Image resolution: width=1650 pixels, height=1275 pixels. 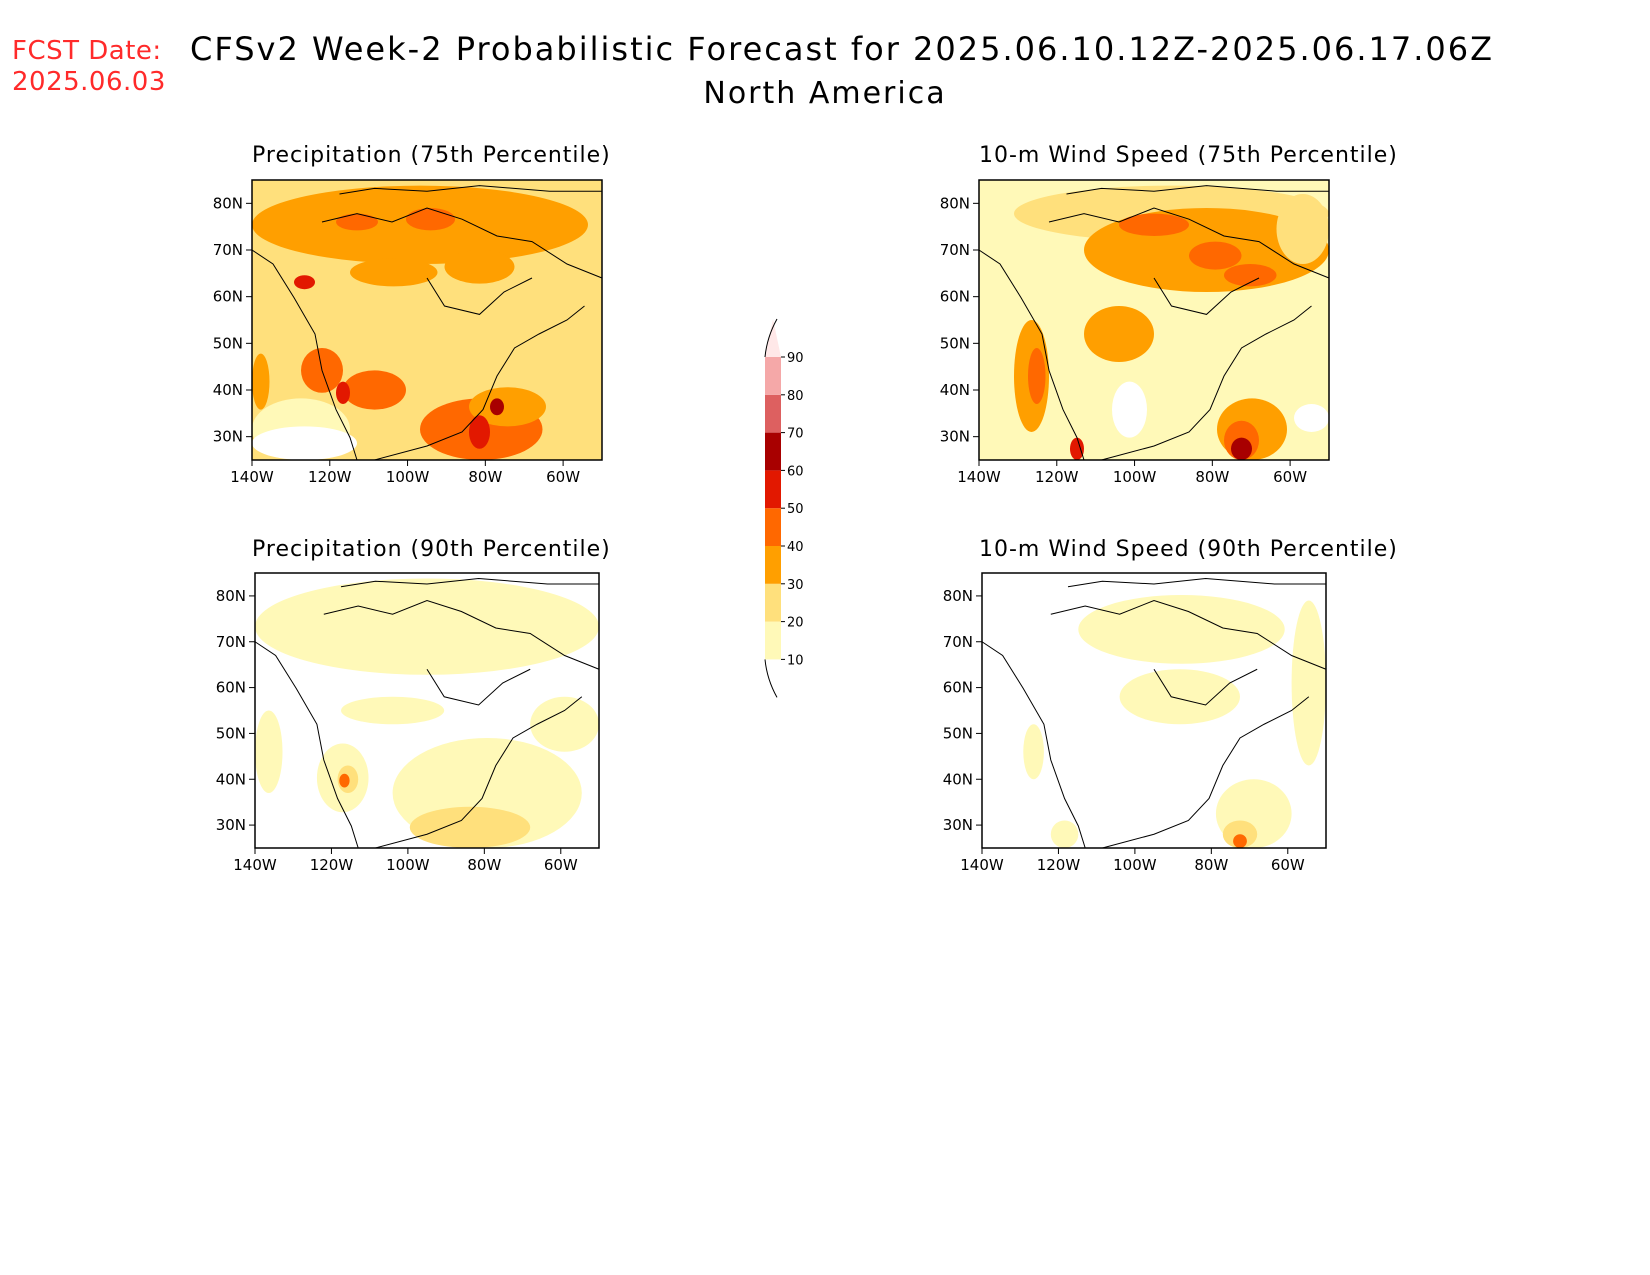 I want to click on colorbar-top-cap, so click(x=773, y=338).